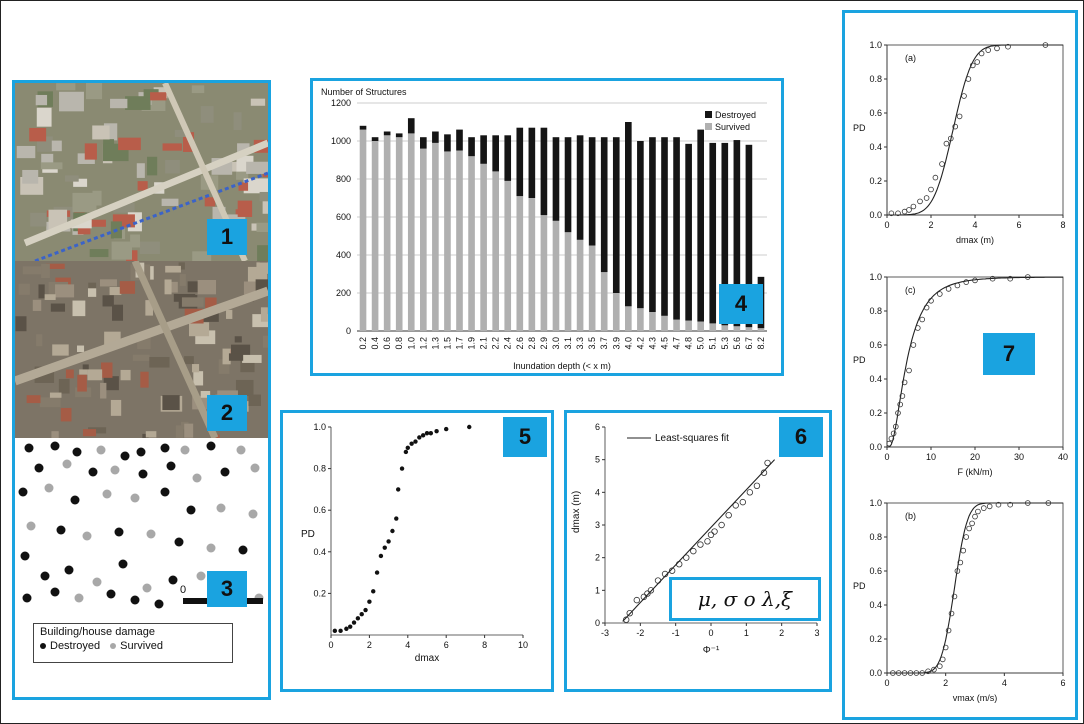  I want to click on x-tick-label: 4.0, so click(628, 343).